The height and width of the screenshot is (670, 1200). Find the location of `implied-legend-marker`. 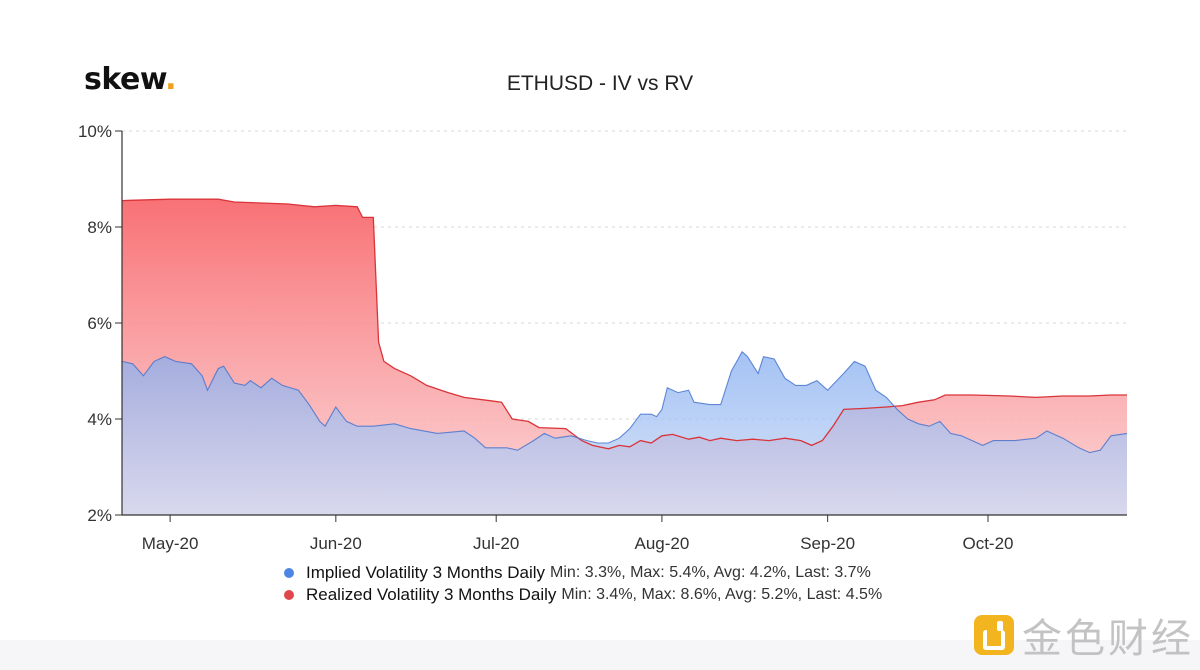

implied-legend-marker is located at coordinates (289, 573).